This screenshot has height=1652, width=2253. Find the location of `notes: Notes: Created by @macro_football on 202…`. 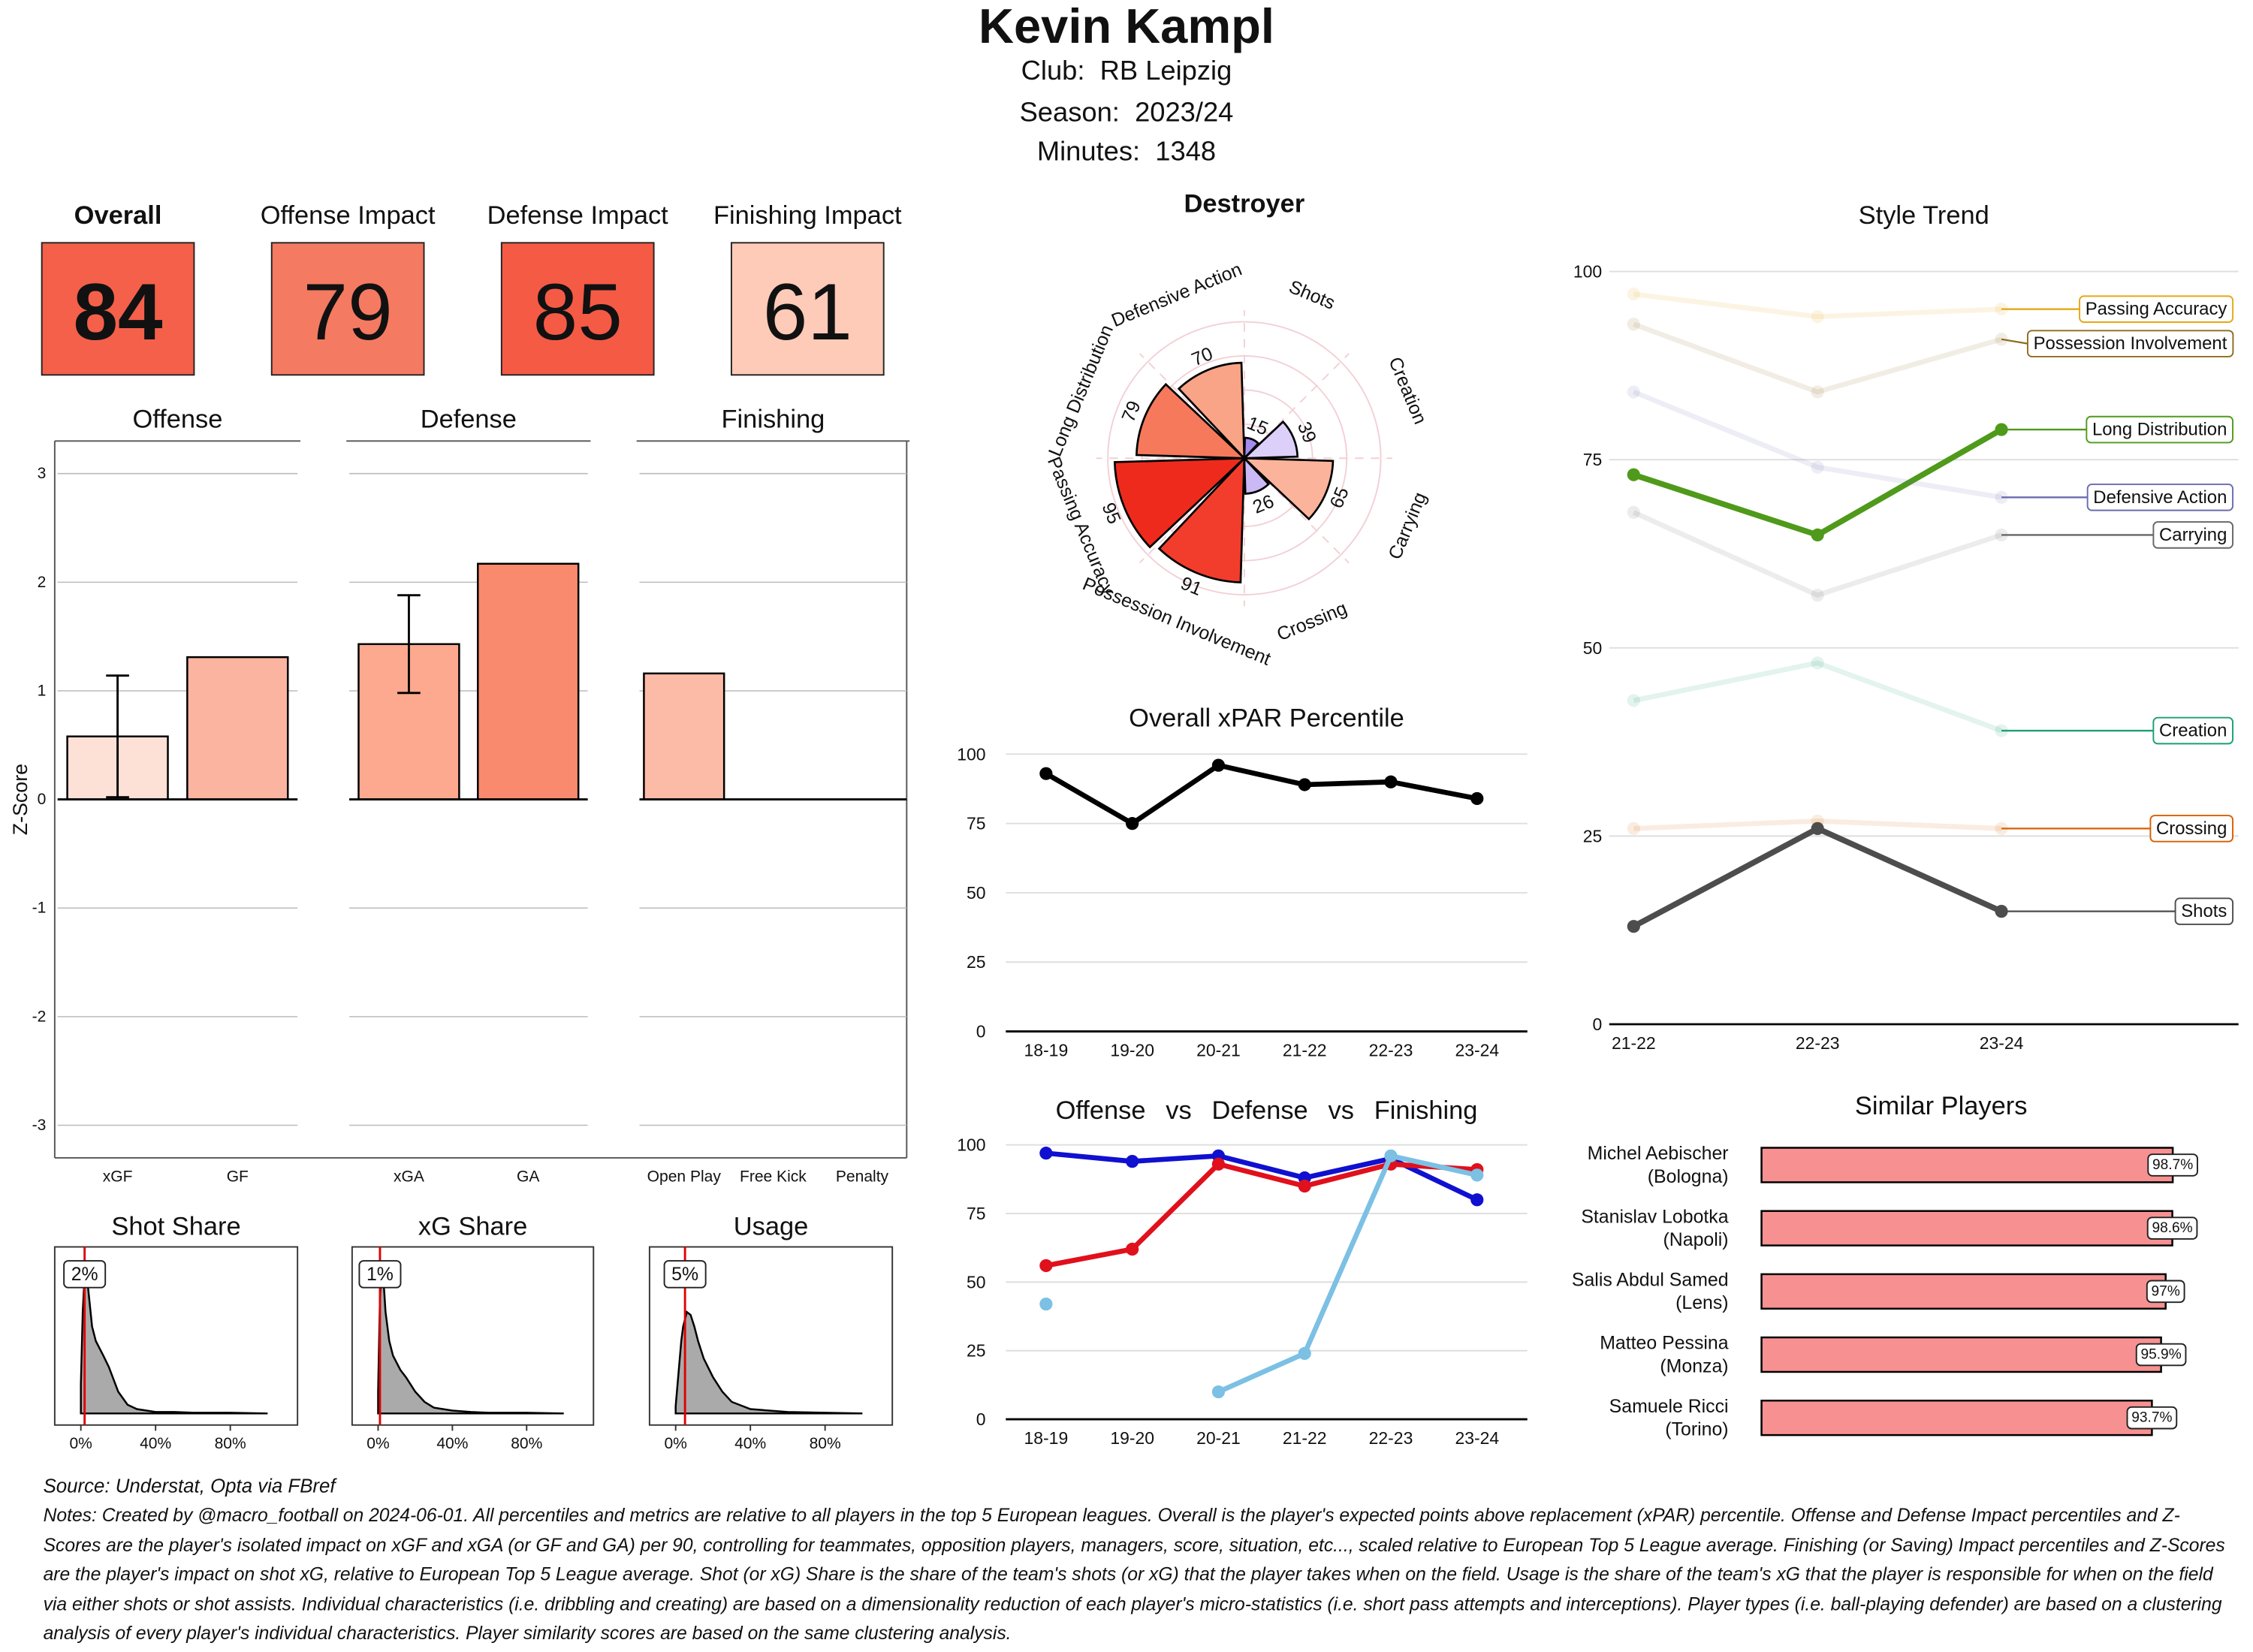

notes: Notes: Created by @macro_football on 202… is located at coordinates (1134, 1573).